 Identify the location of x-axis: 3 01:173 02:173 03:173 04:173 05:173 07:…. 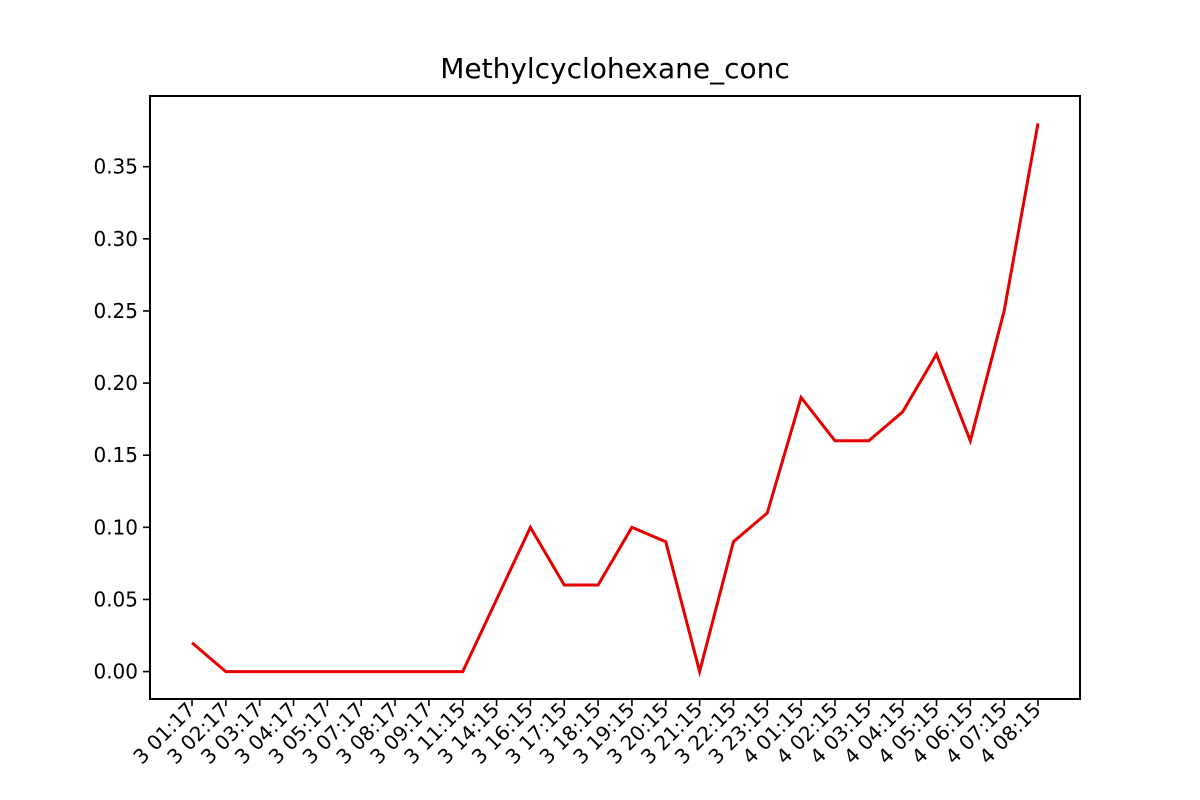
(586, 733).